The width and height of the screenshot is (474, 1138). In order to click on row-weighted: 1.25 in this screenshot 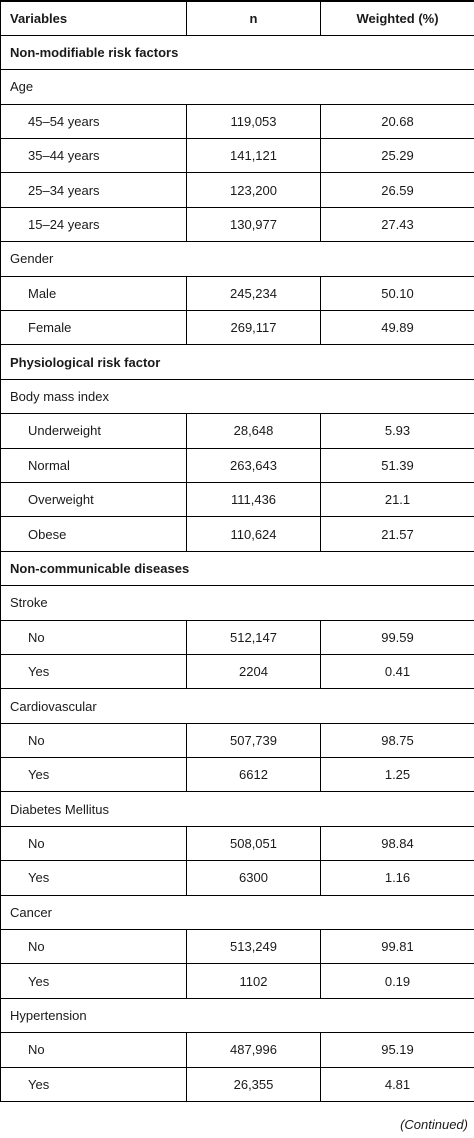, I will do `click(397, 775)`.